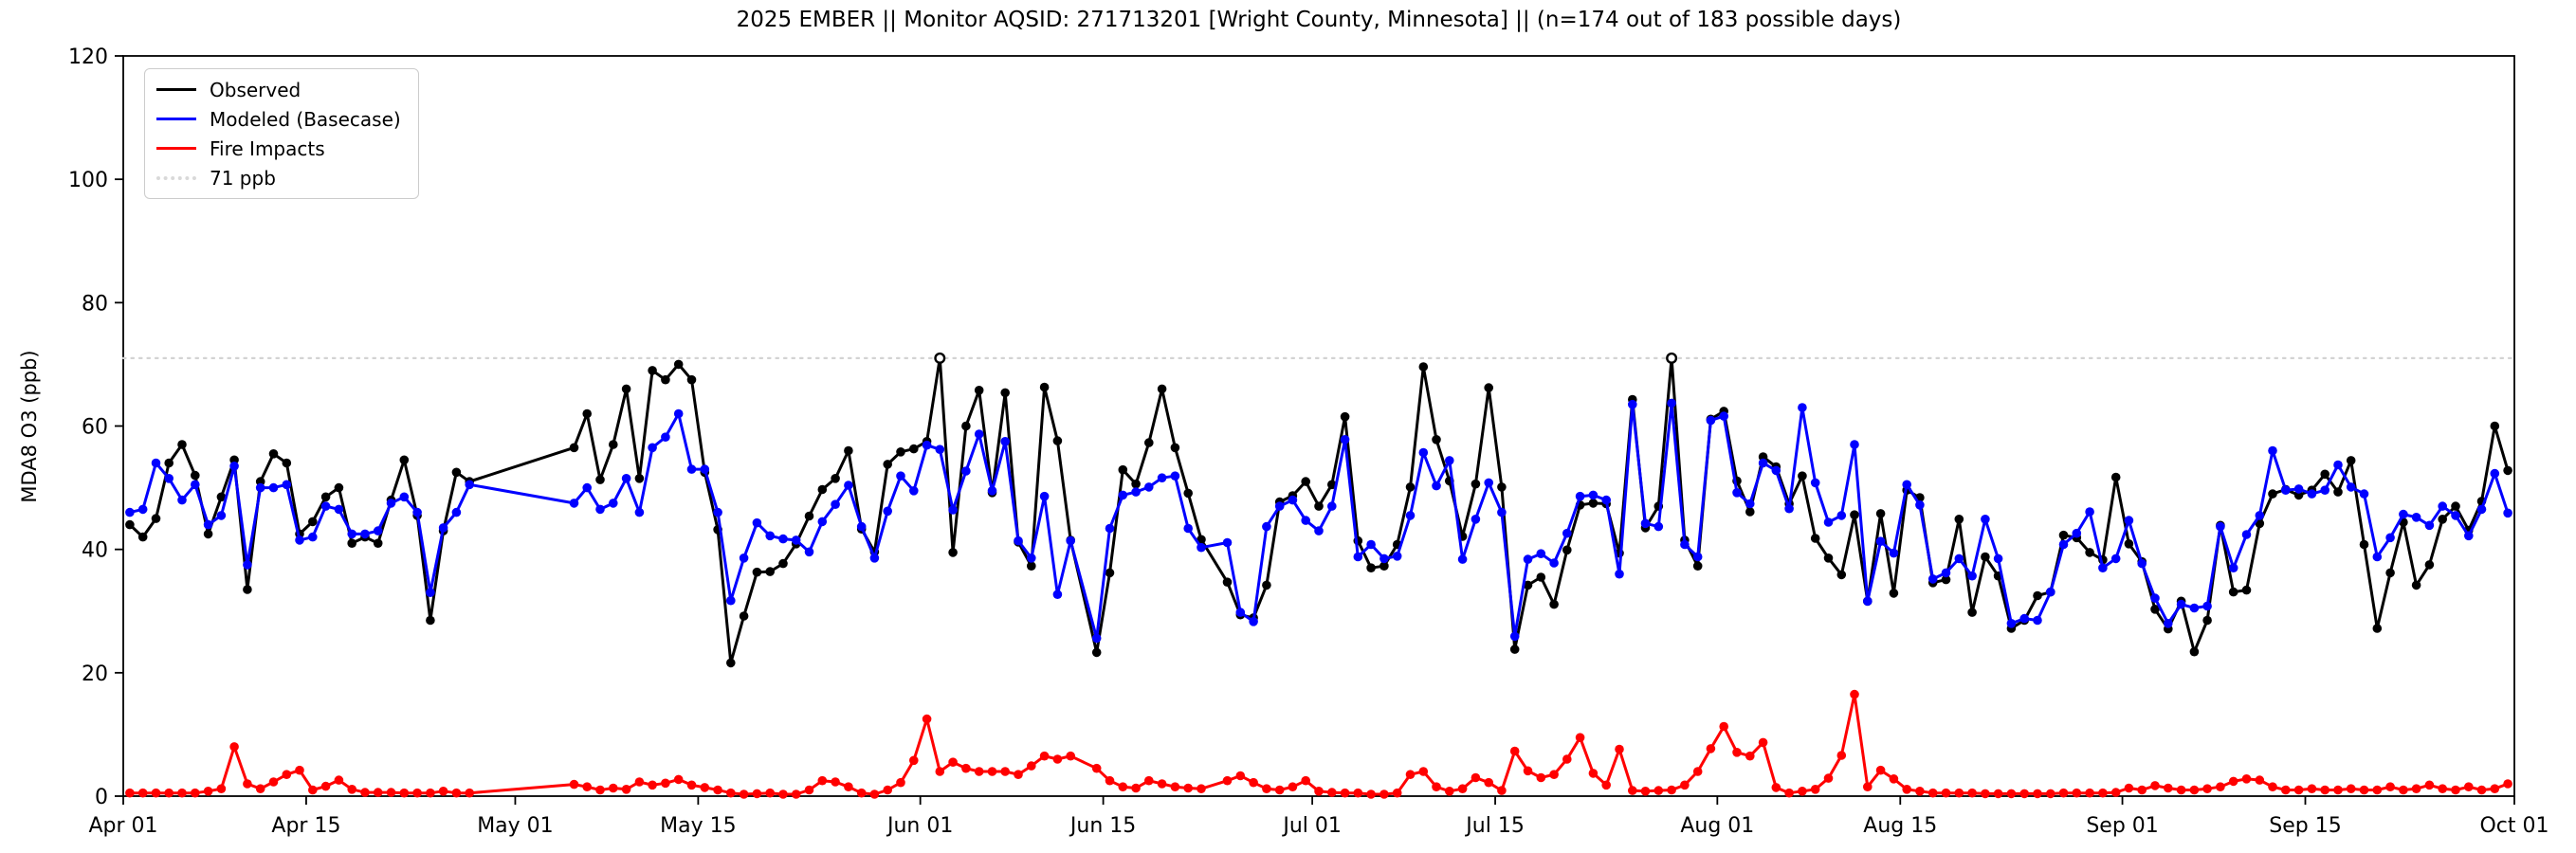 The width and height of the screenshot is (2576, 853). What do you see at coordinates (2122, 826) in the screenshot?
I see `x-axis-tick-label: Sep 01` at bounding box center [2122, 826].